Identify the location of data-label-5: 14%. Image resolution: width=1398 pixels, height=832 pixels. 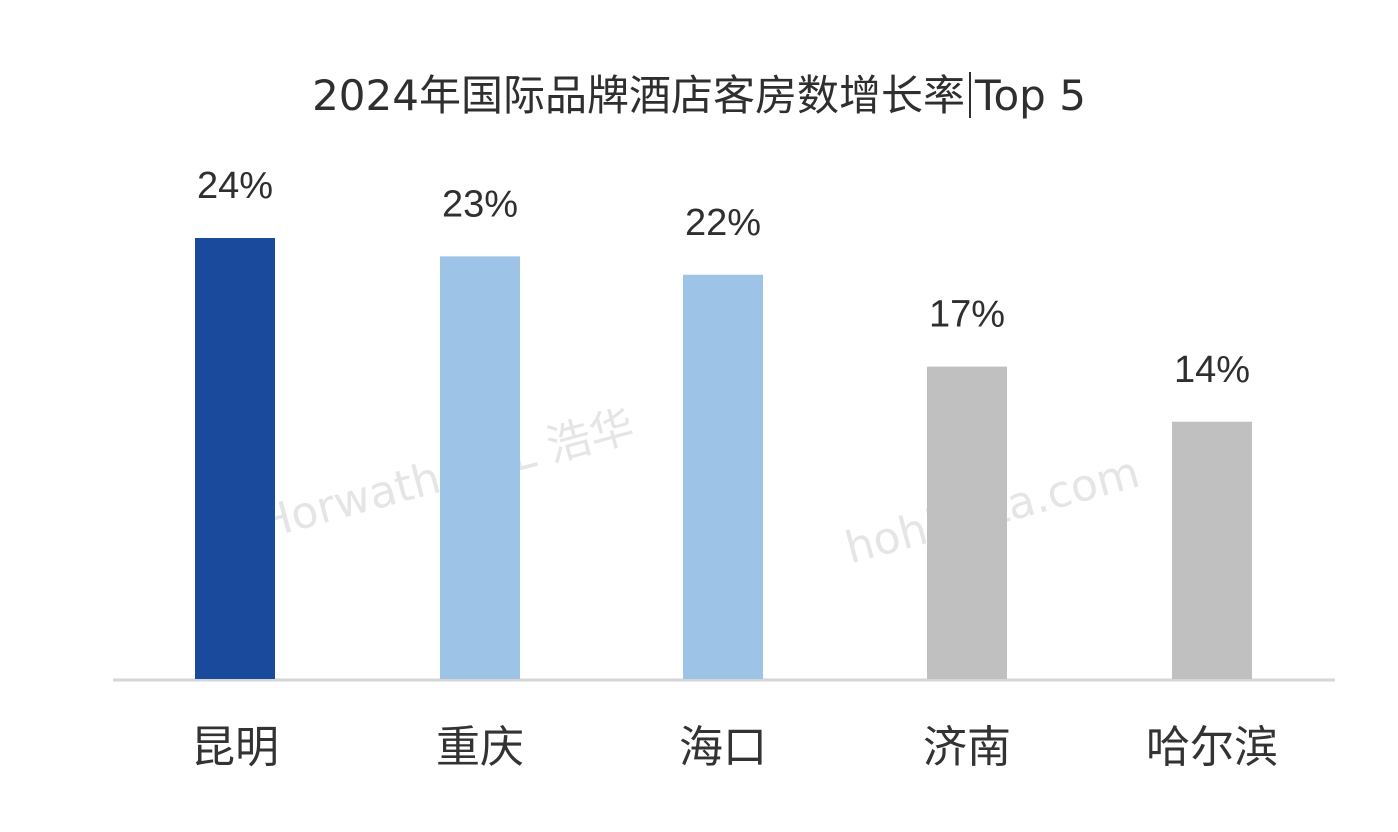
(1212, 370).